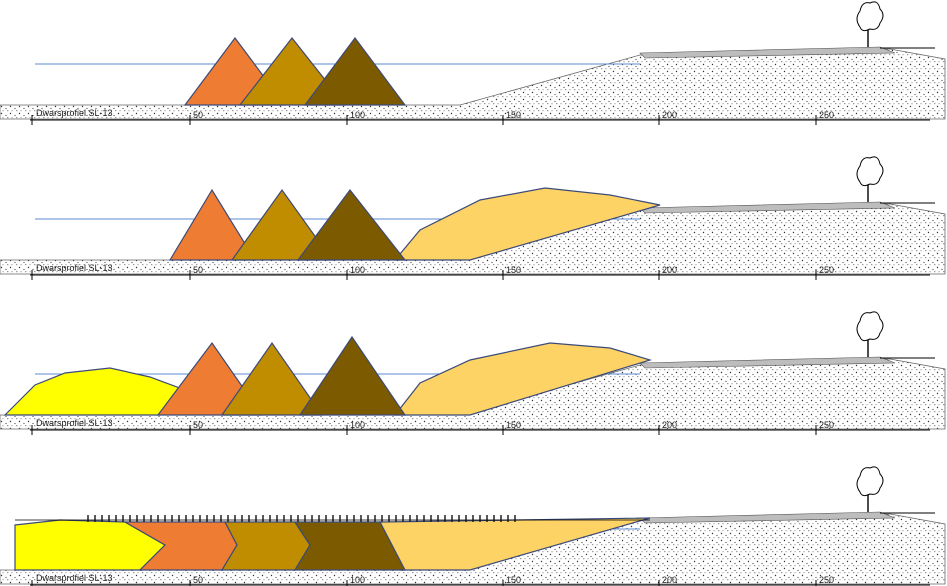  I want to click on ground, so click(473, 84).